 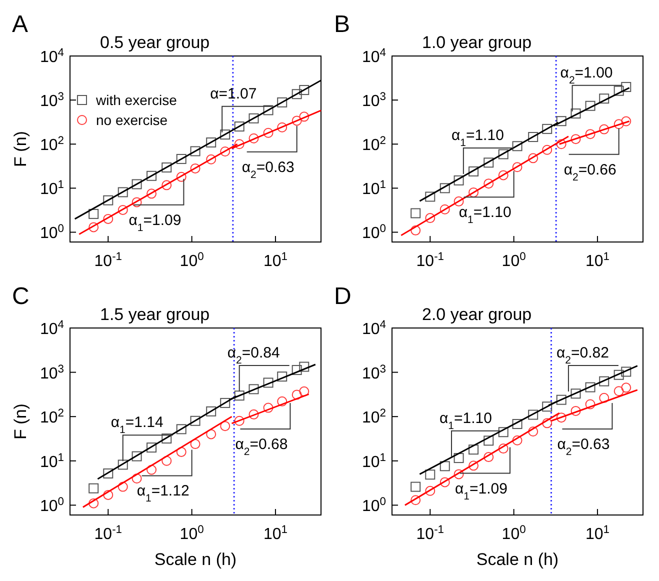 What do you see at coordinates (136, 100) in the screenshot?
I see `legend-label: with exercise` at bounding box center [136, 100].